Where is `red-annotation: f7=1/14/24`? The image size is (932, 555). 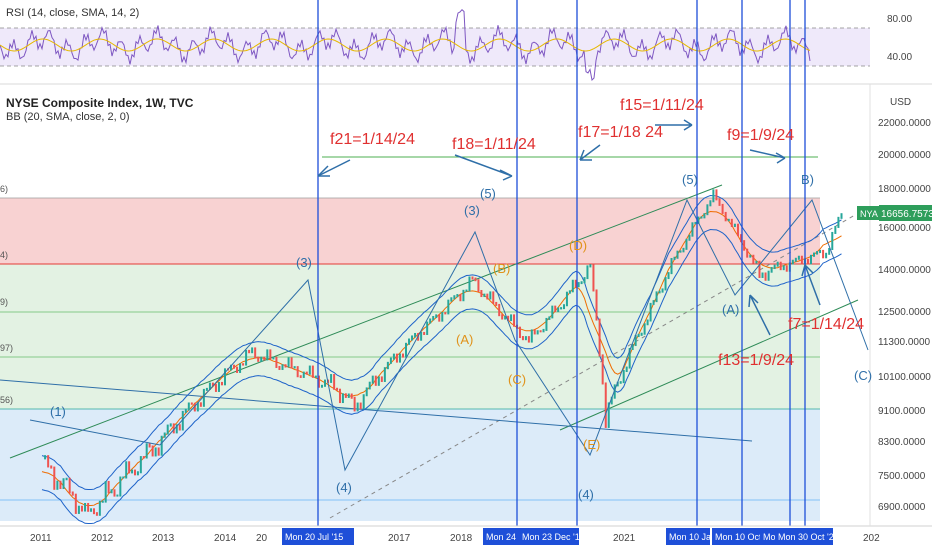
red-annotation: f7=1/14/24 is located at coordinates (826, 324).